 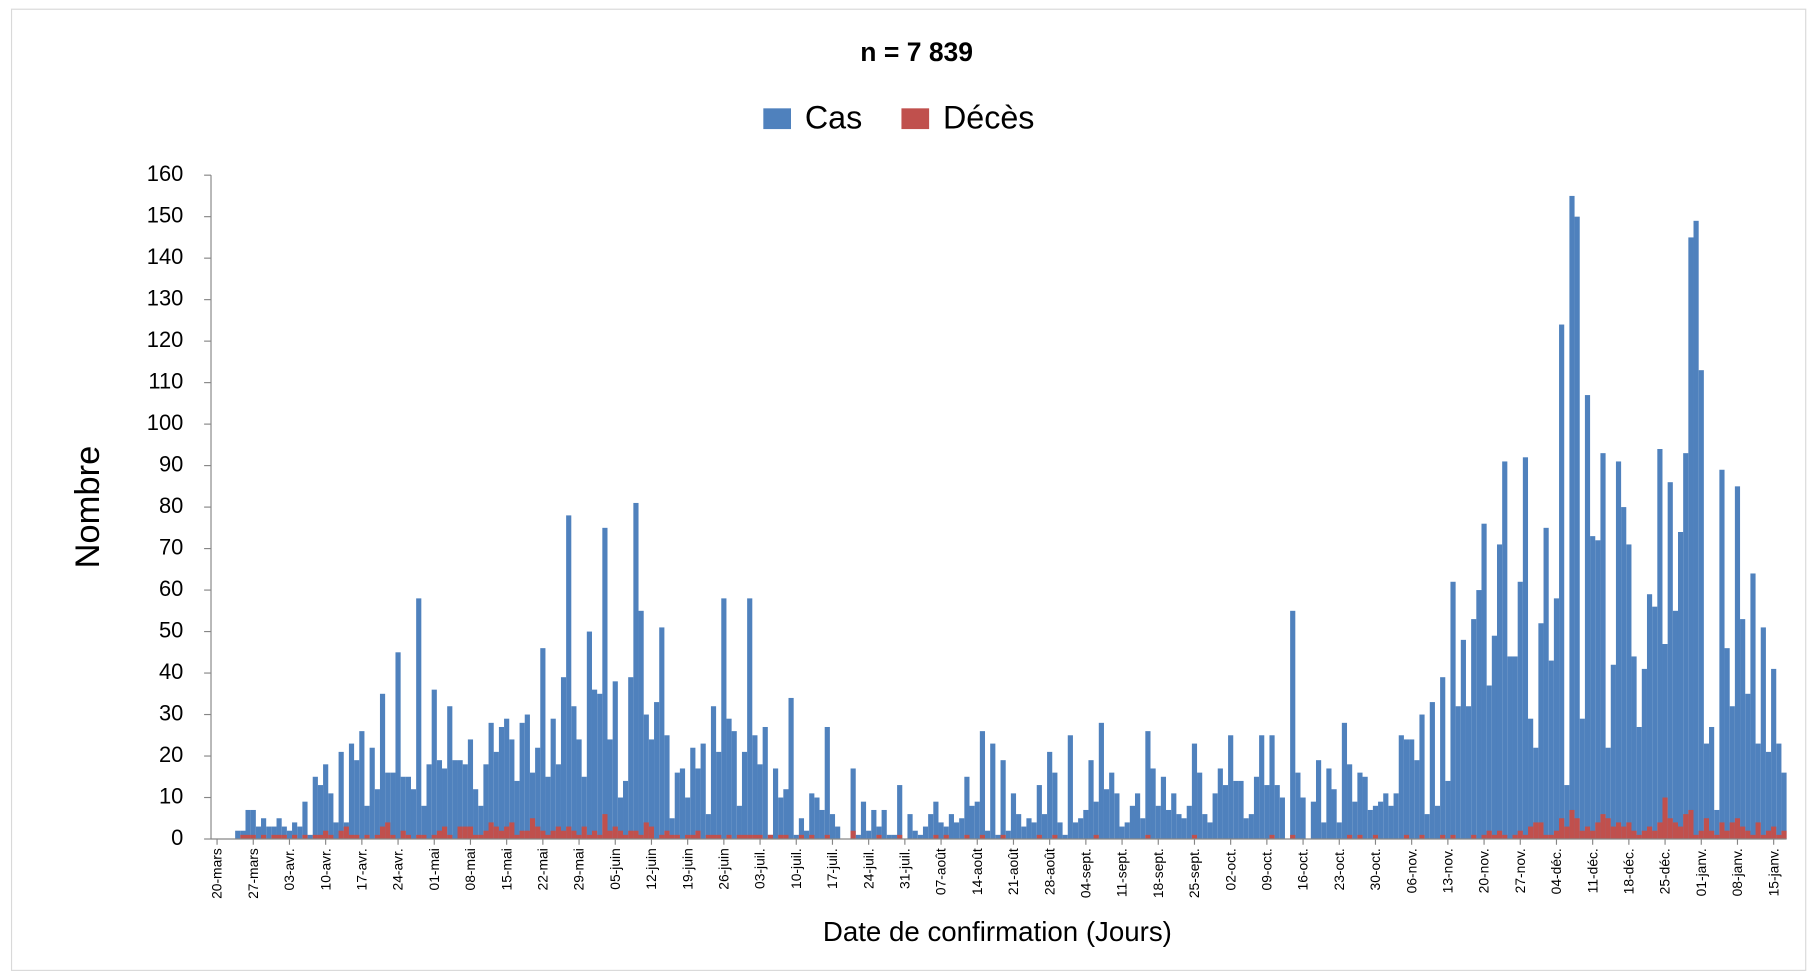 What do you see at coordinates (171, 463) in the screenshot?
I see `y-tick-label: 90` at bounding box center [171, 463].